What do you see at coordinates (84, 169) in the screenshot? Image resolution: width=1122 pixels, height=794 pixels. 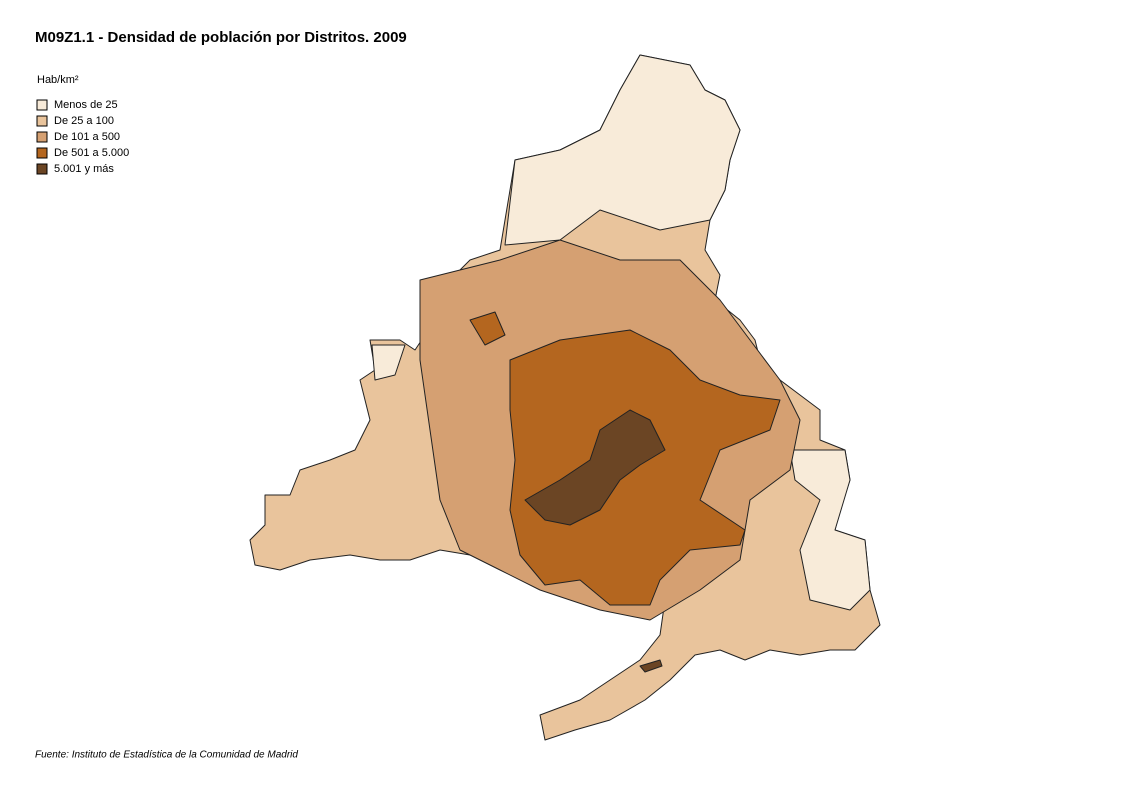 I see `legend-label: 5.001 y más` at bounding box center [84, 169].